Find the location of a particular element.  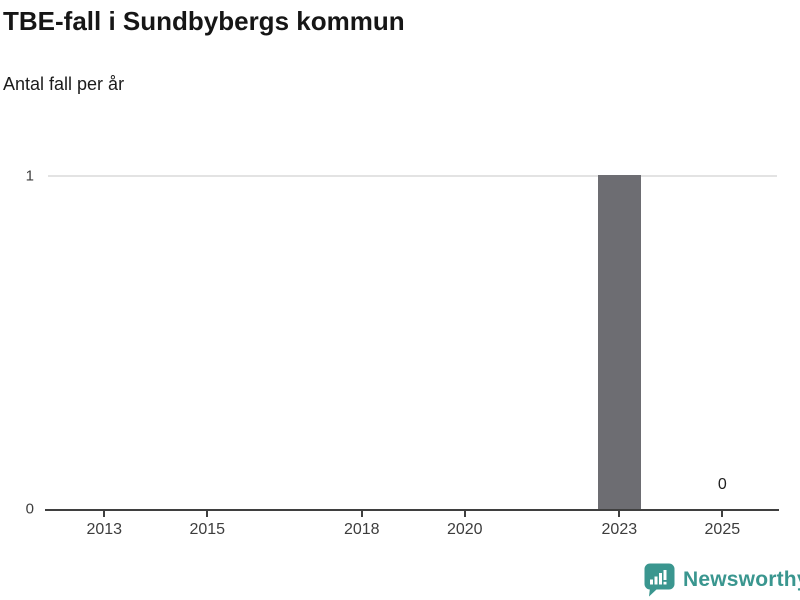

data-label-2025: 0 is located at coordinates (722, 484).